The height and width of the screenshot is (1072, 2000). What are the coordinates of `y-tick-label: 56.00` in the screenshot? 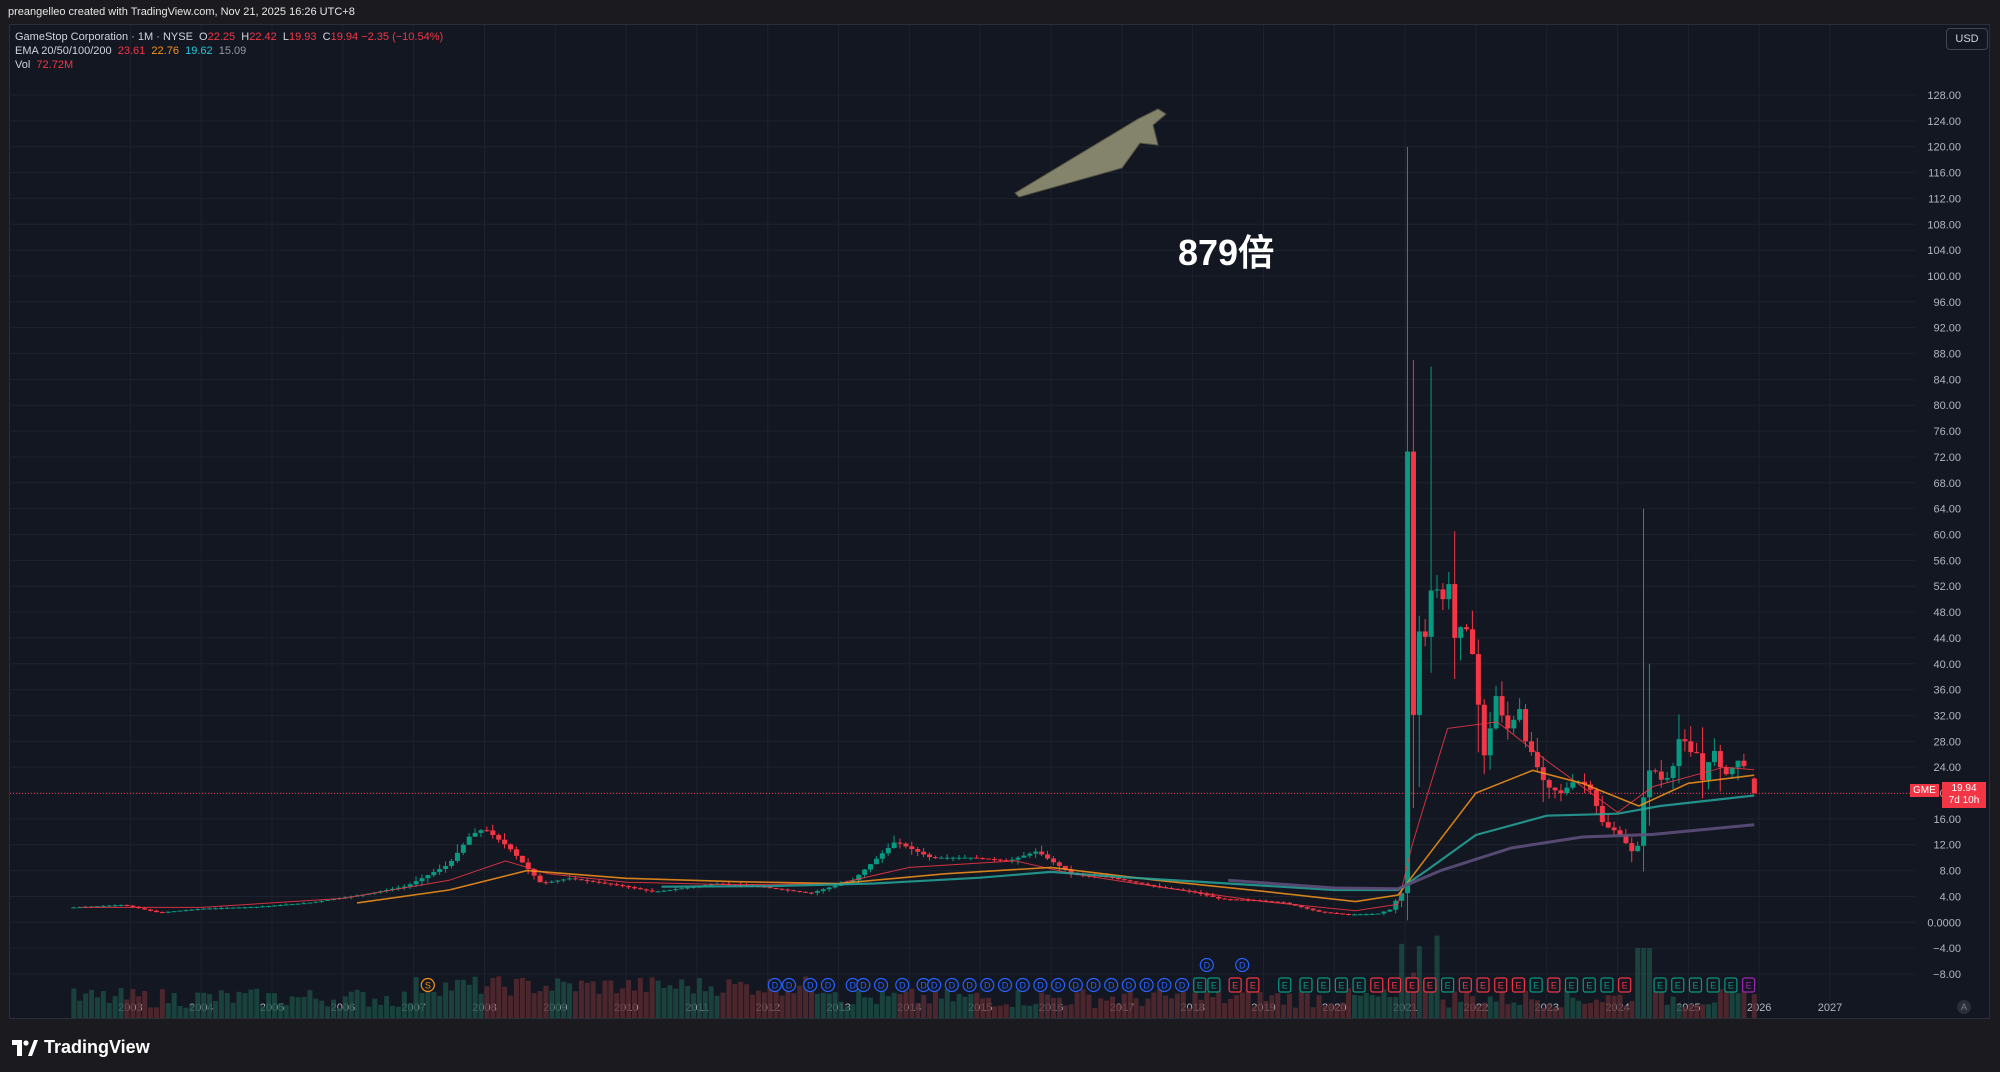 It's located at (1947, 561).